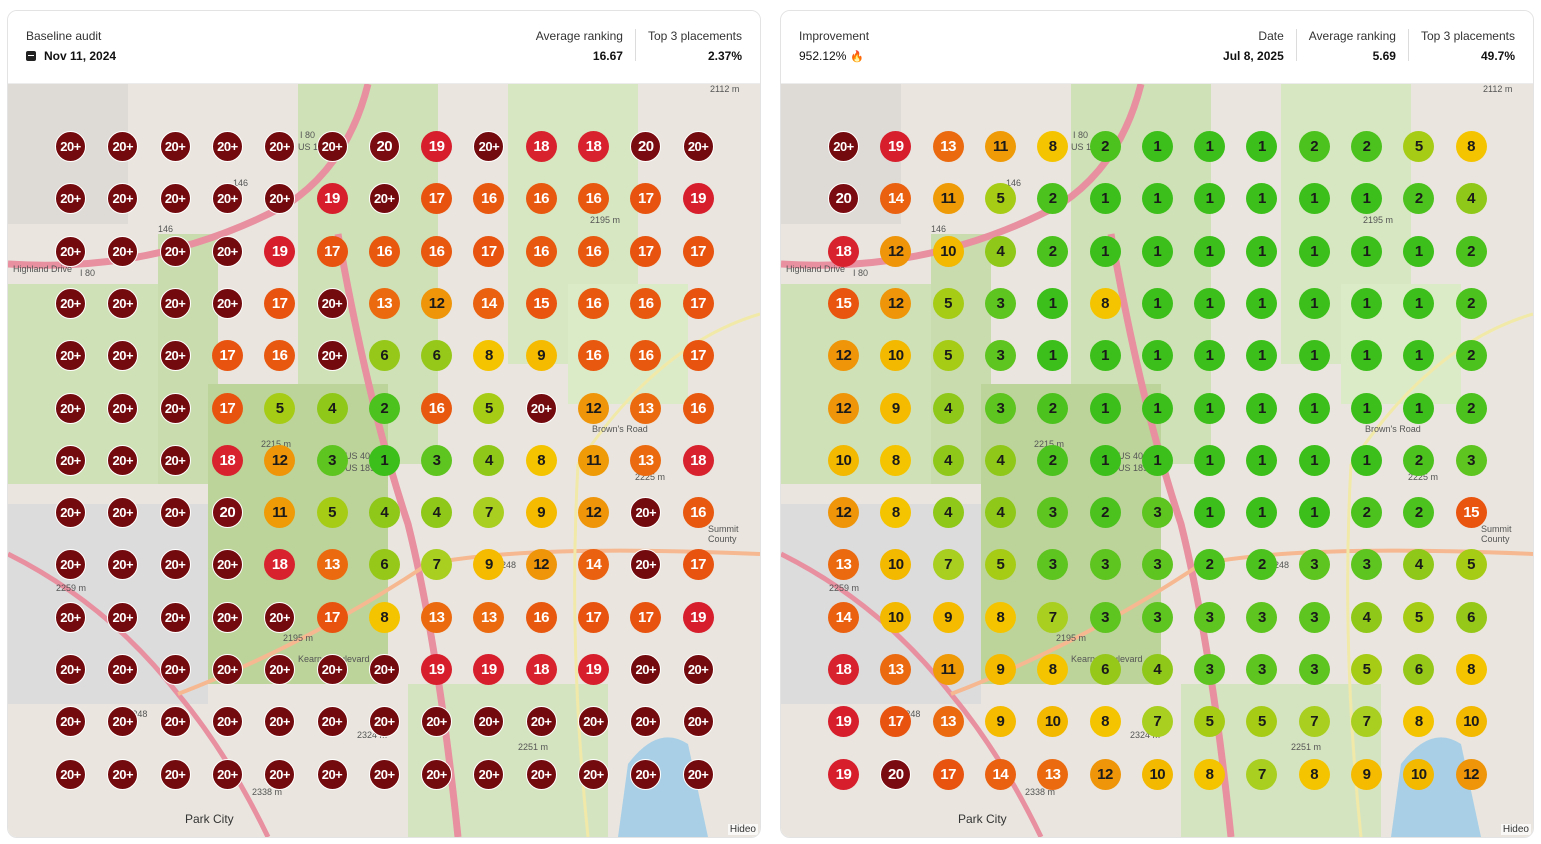 The width and height of the screenshot is (1541, 844). Describe the element at coordinates (1000, 146) in the screenshot. I see `ranking-marker: 11` at that location.